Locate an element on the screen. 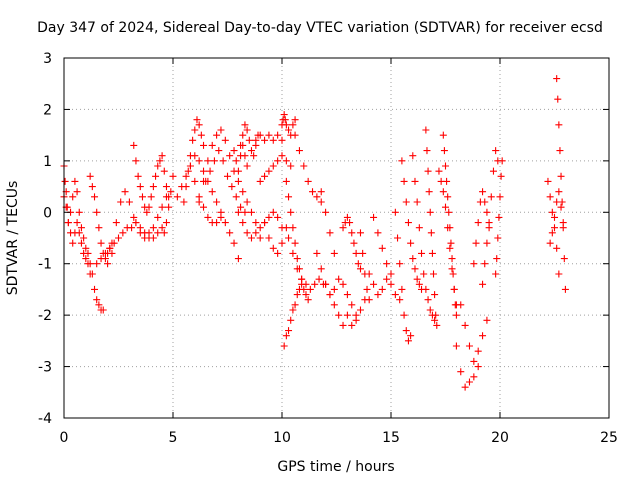 This screenshot has height=480, width=640. y-tick-label: 3 is located at coordinates (47, 59).